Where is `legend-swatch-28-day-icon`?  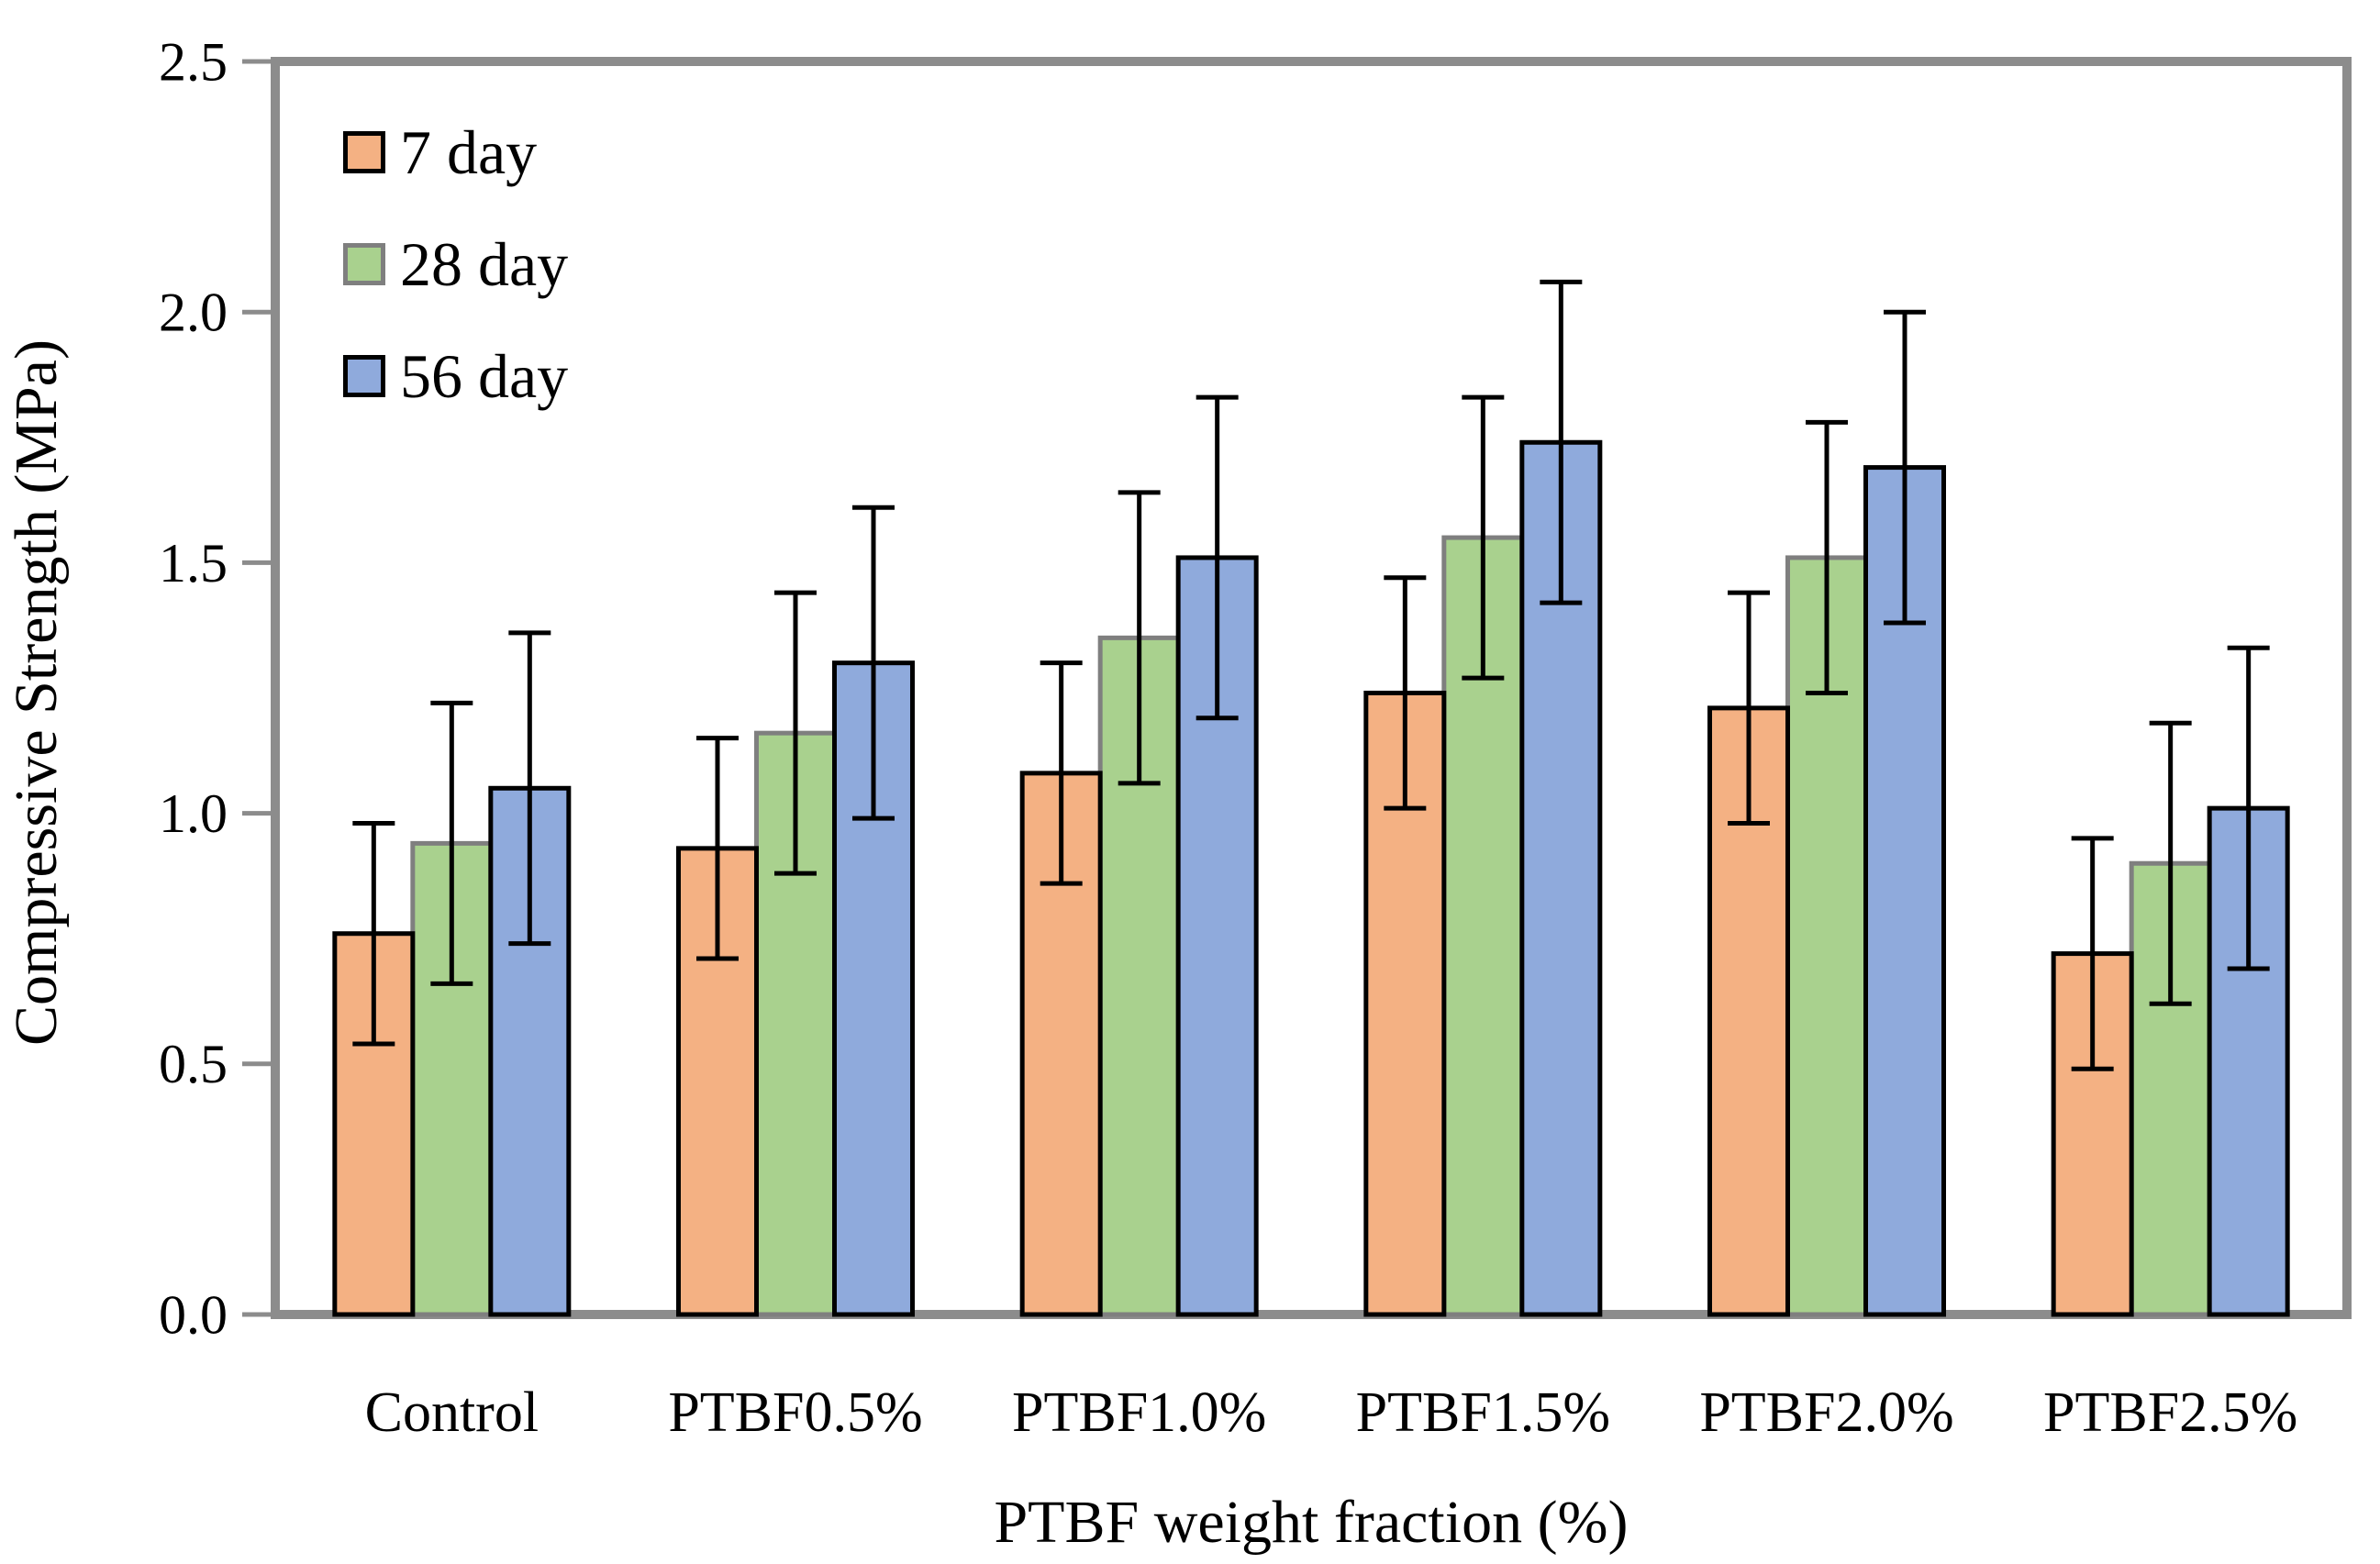 legend-swatch-28-day-icon is located at coordinates (364, 264).